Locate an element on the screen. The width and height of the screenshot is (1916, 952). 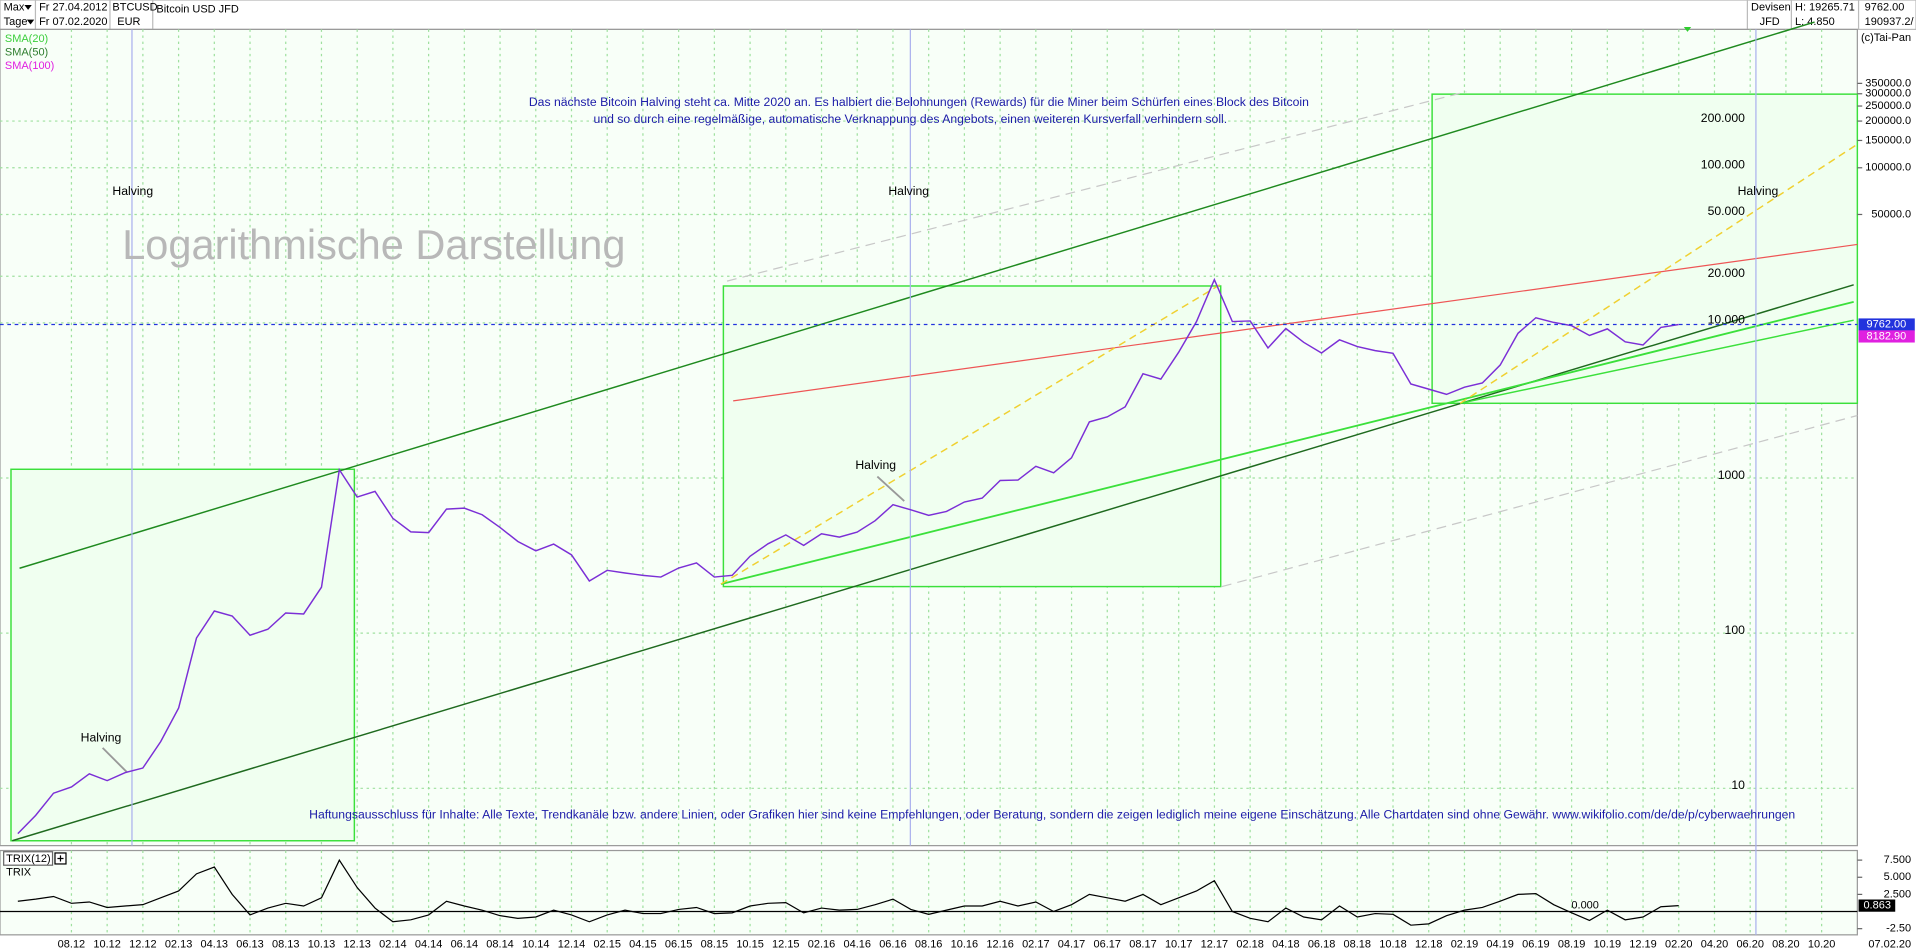
x-tick-label: 12.15 is located at coordinates (786, 945).